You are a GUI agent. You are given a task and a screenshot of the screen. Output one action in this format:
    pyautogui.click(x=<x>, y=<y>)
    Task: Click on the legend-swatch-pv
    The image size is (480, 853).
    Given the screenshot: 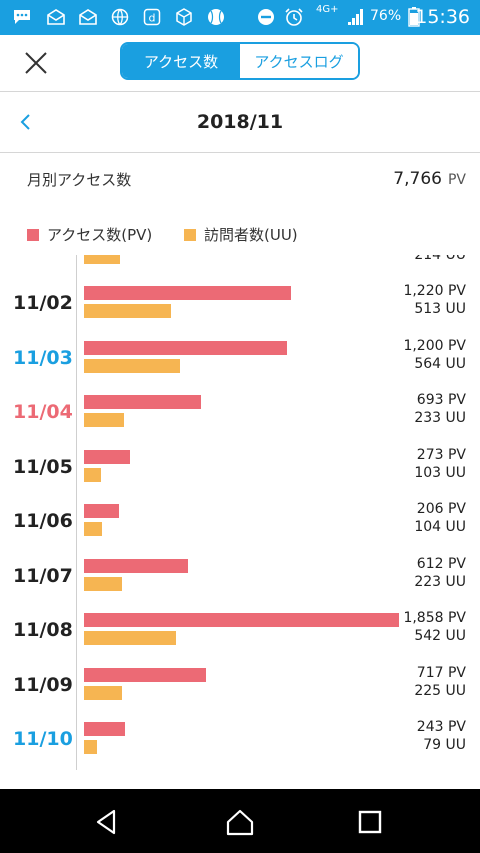 What is the action you would take?
    pyautogui.click(x=33, y=234)
    